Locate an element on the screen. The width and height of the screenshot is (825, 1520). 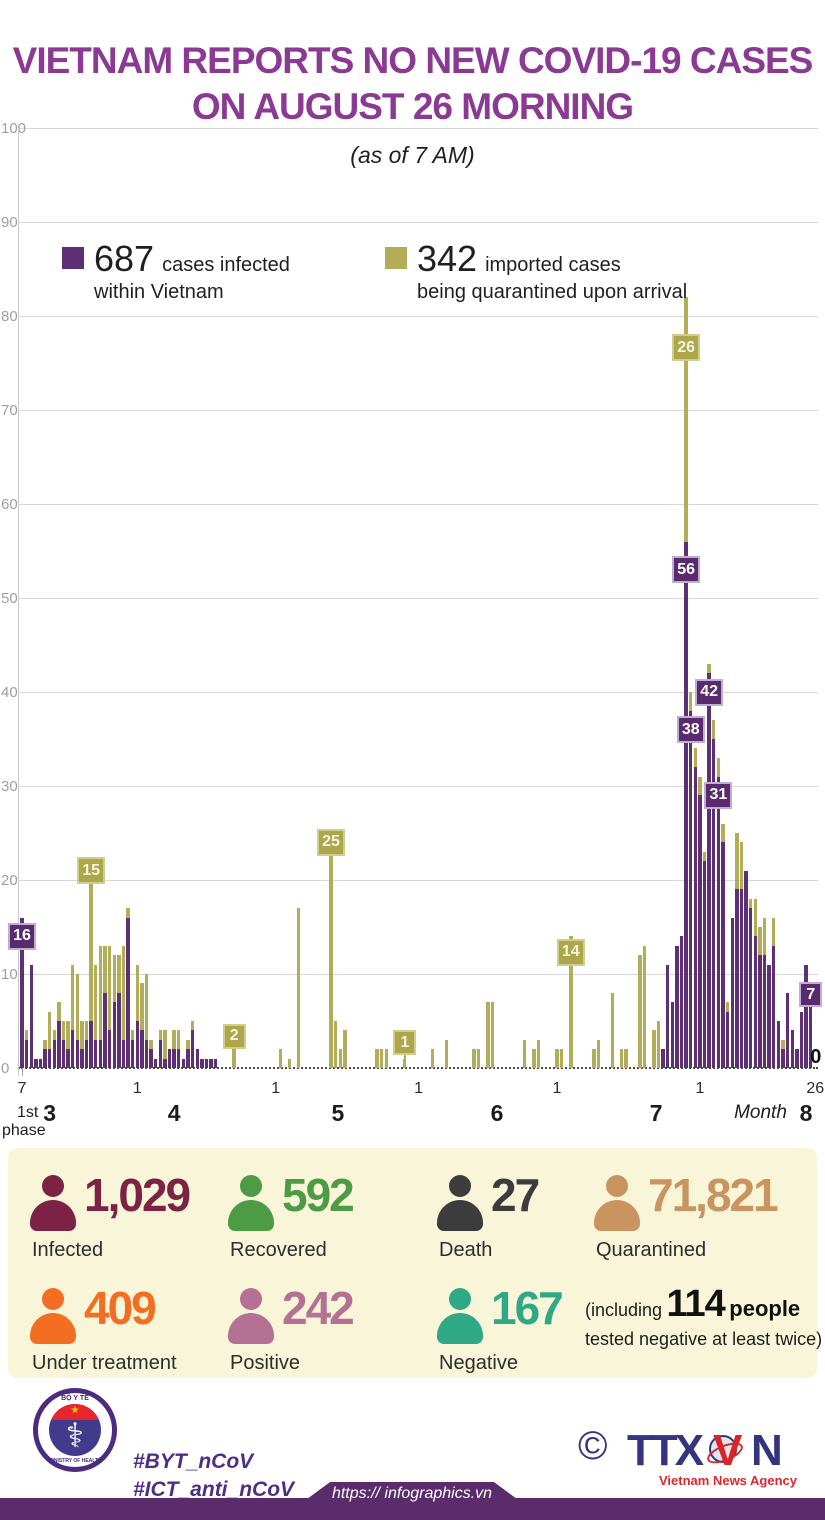
star-icon: ★ is located at coordinates (75, 1410).